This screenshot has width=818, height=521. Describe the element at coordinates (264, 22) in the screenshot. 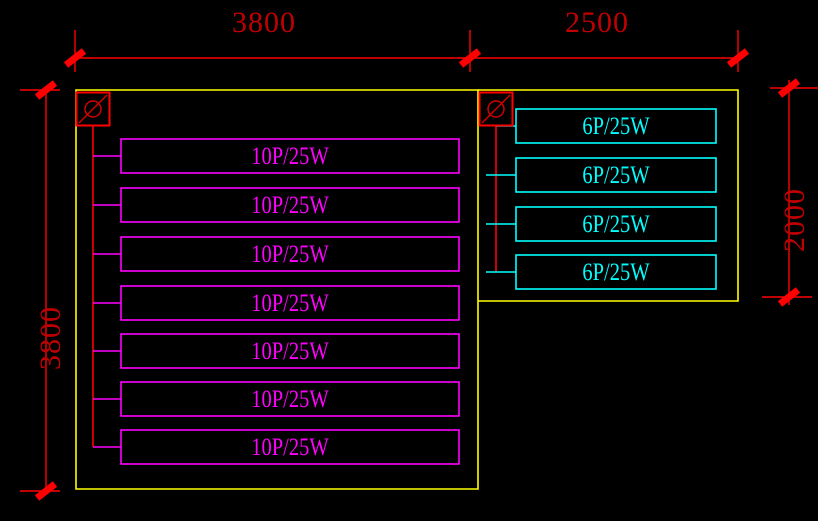

I see `dimension-label-top-left: 3800` at that location.